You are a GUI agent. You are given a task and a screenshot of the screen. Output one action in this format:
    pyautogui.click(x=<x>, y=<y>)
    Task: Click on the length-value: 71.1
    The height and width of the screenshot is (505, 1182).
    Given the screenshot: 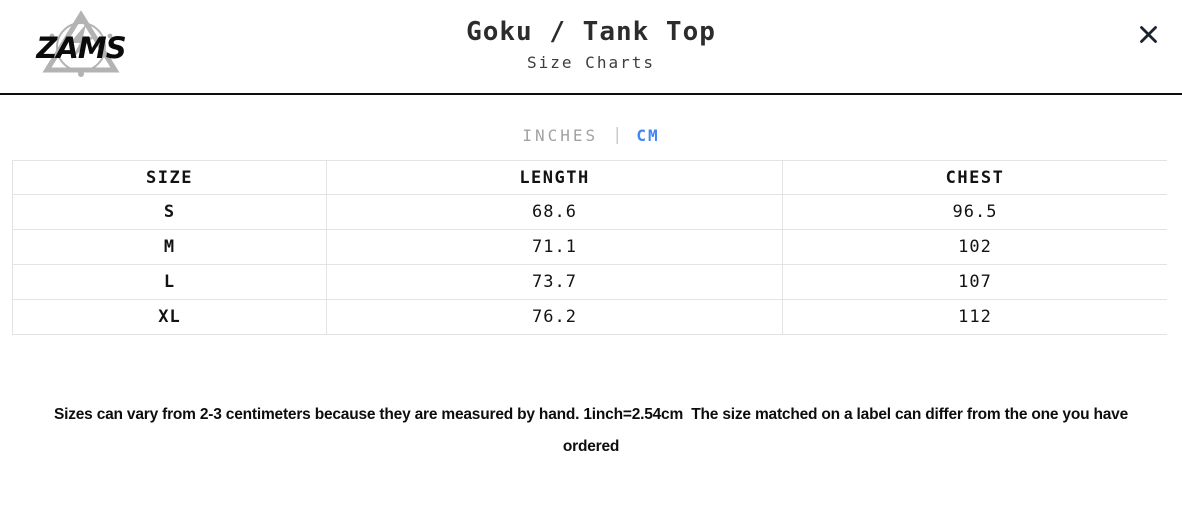 What is the action you would take?
    pyautogui.click(x=555, y=247)
    